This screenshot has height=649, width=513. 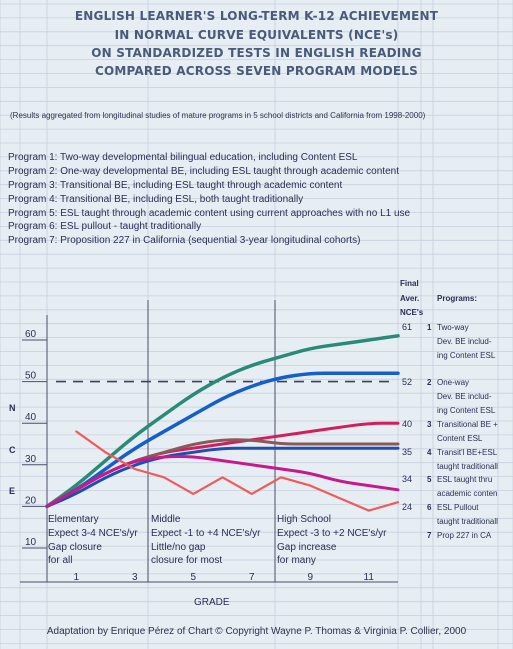 What do you see at coordinates (429, 382) in the screenshot?
I see `legend-program-number: 2` at bounding box center [429, 382].